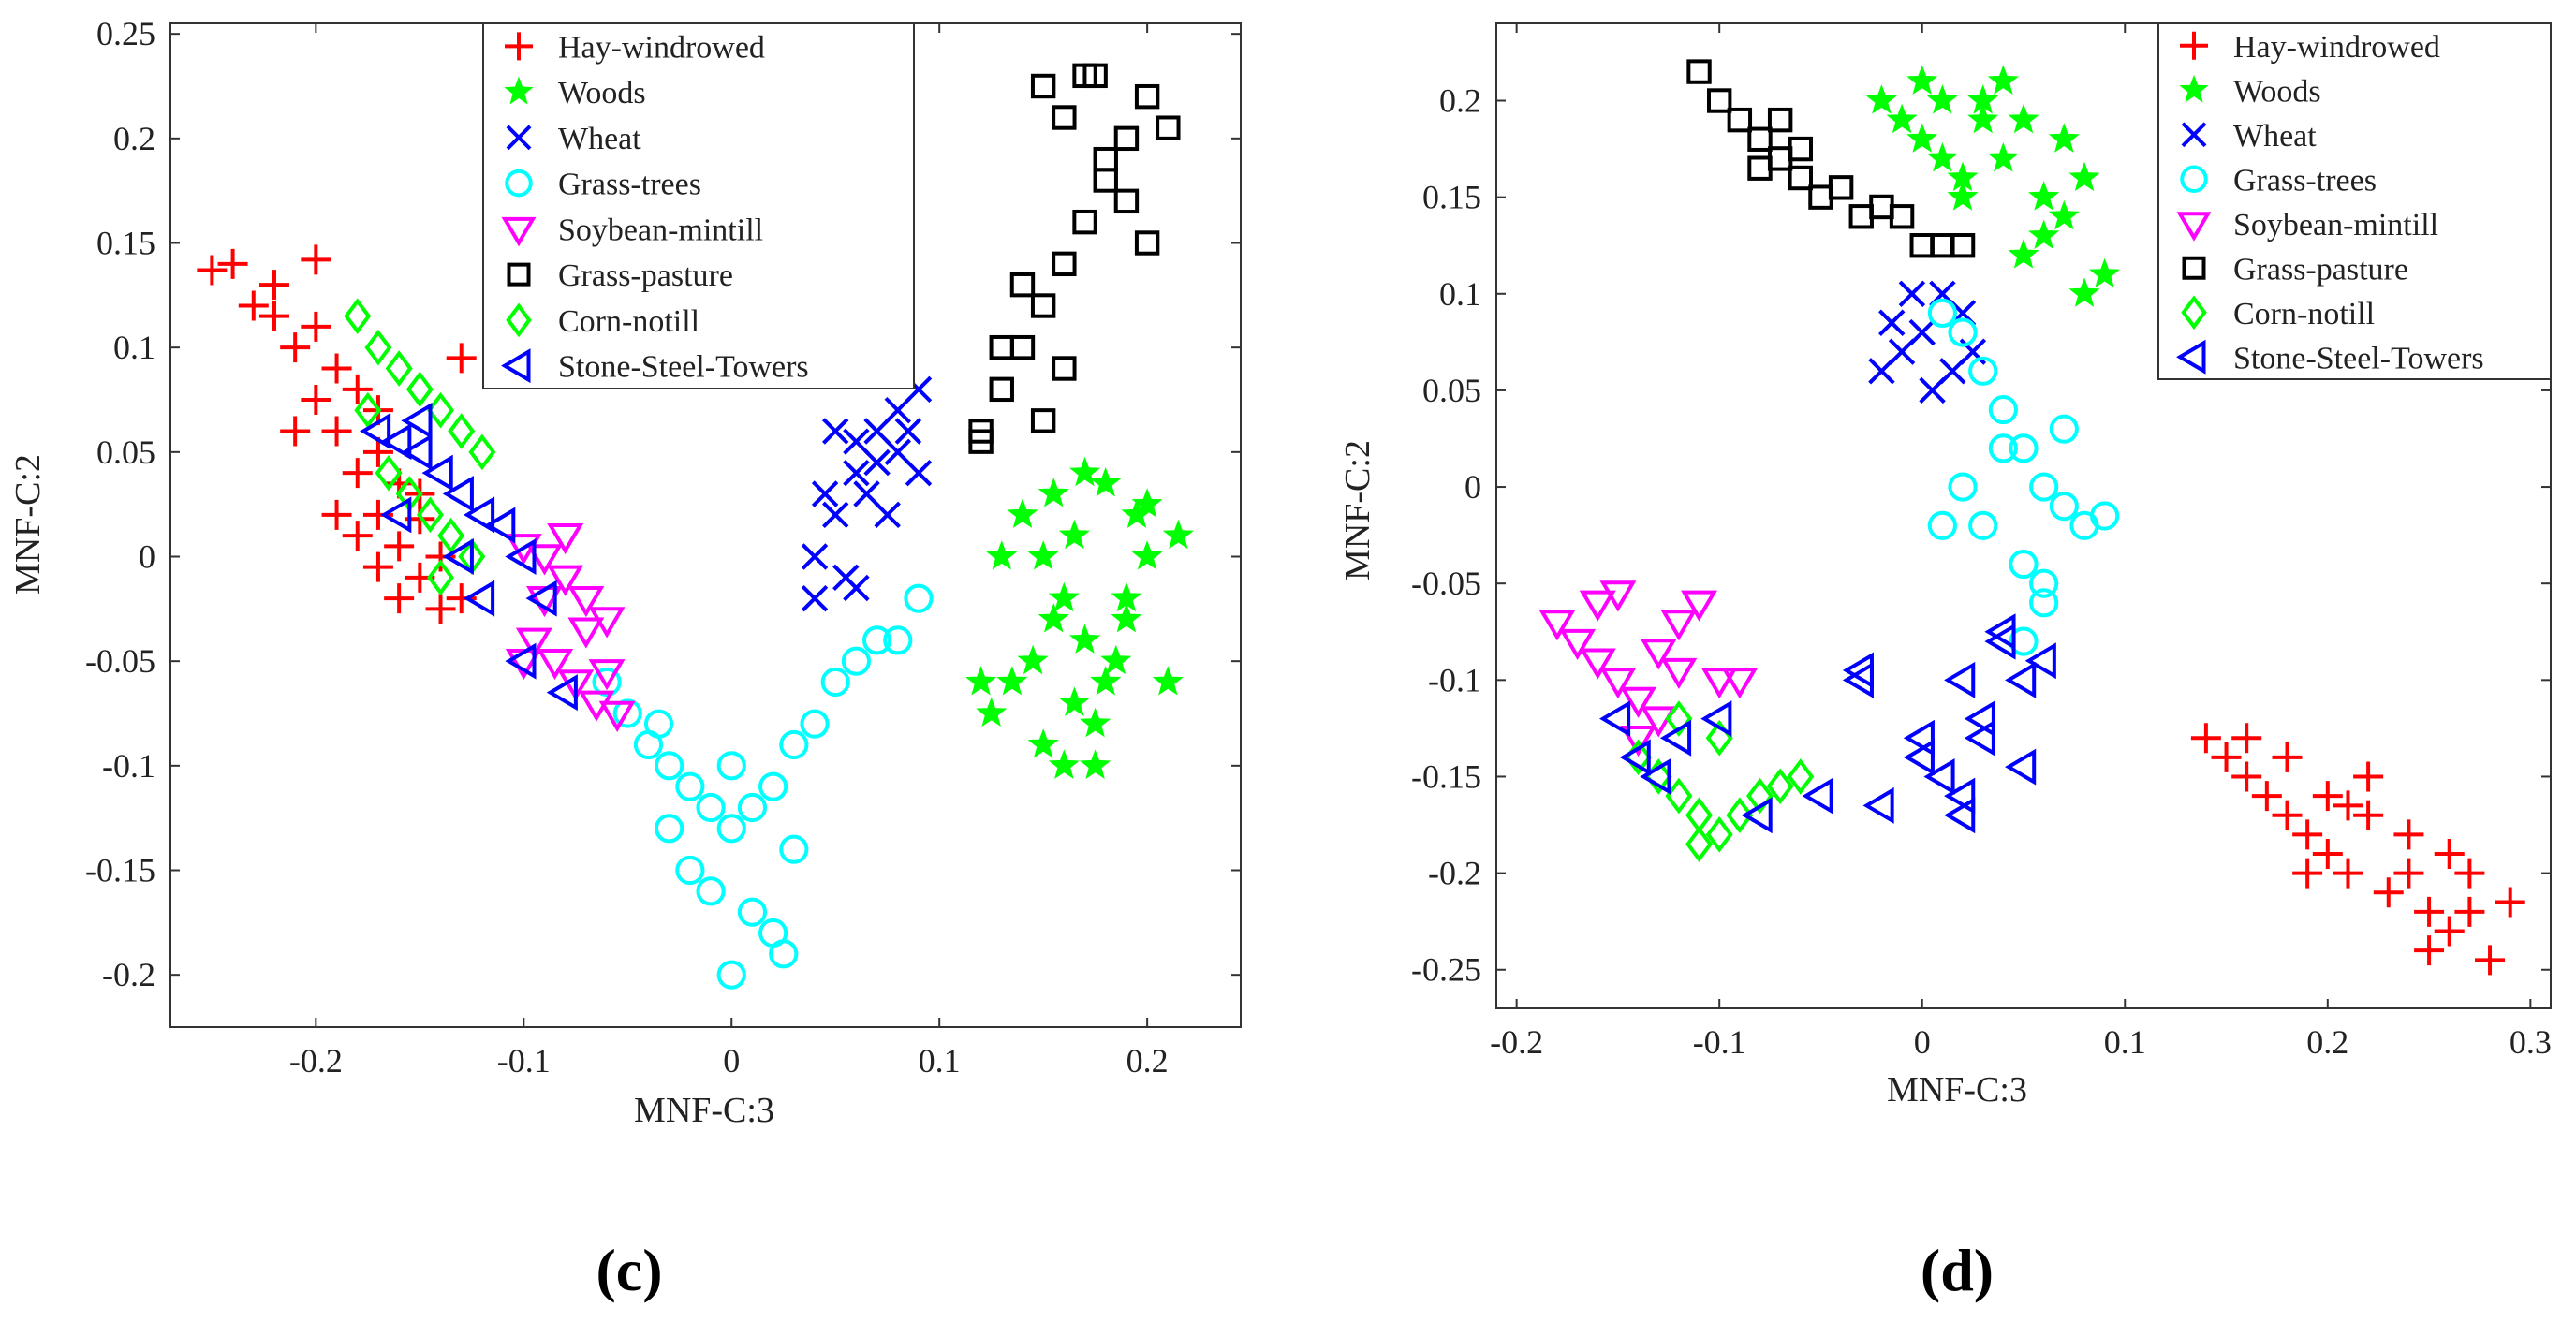 The image size is (2576, 1337). I want to click on y-tick-label: 0.05, so click(1451, 390).